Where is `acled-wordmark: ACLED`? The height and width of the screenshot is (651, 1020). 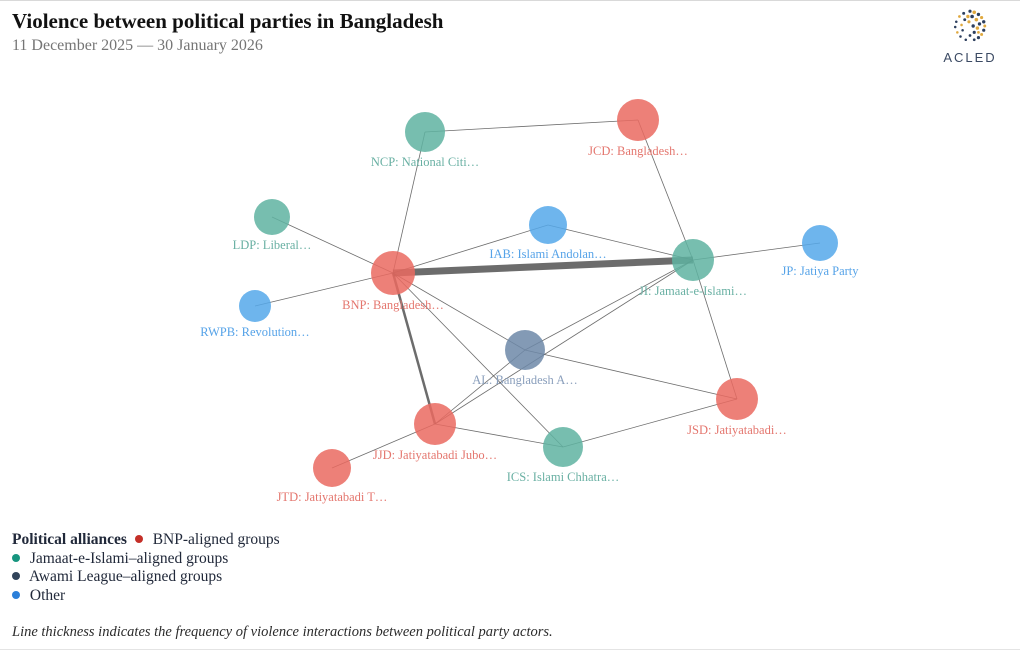 acled-wordmark: ACLED is located at coordinates (970, 57).